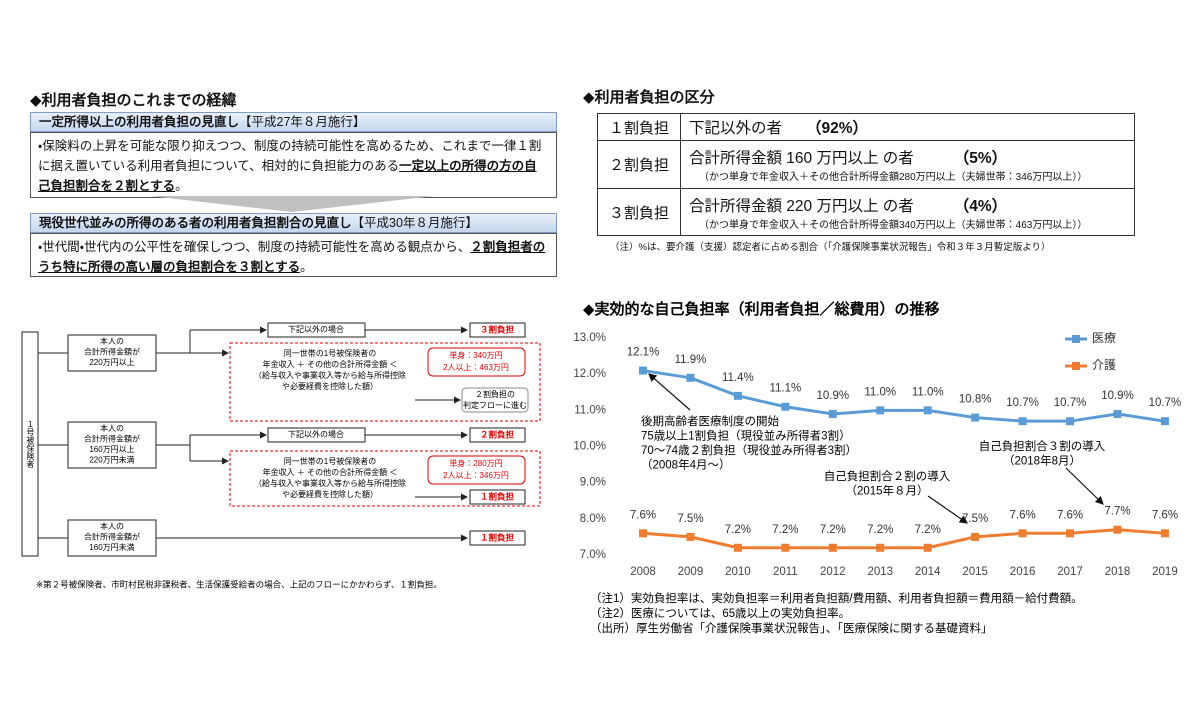  I want to click on x-tick-label: 2015, so click(975, 572).